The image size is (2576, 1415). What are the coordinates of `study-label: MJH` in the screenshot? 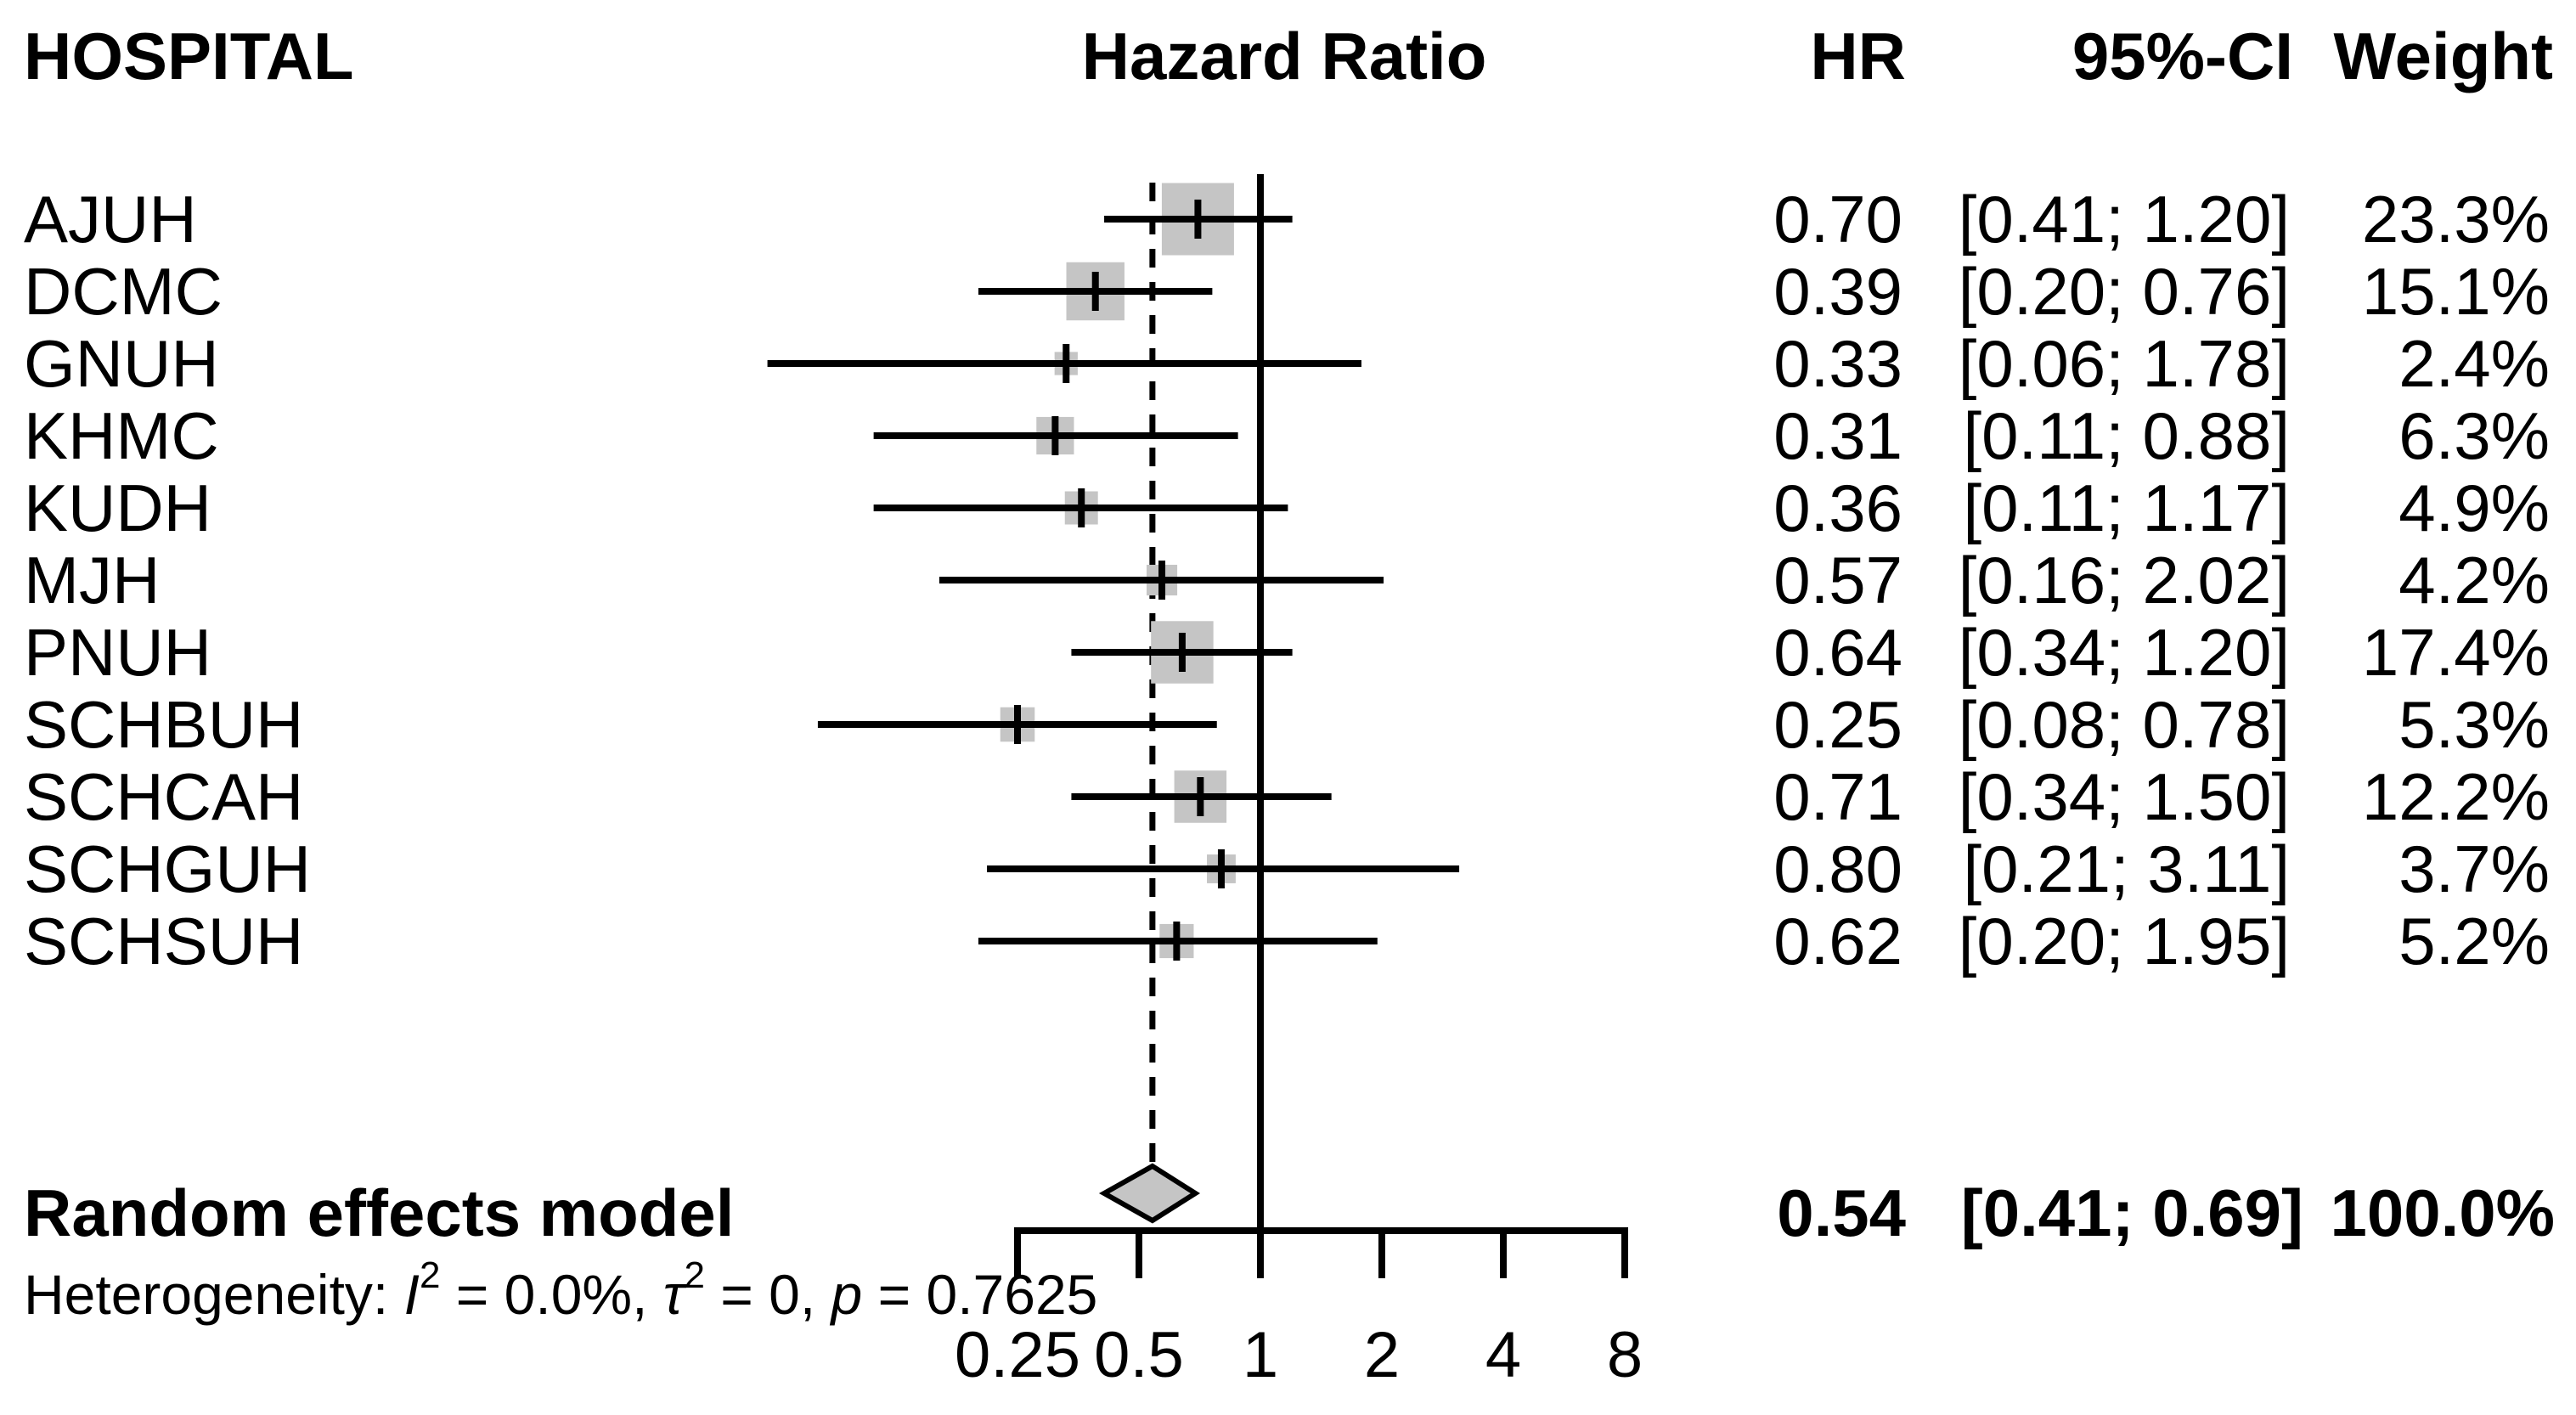 It's located at (92, 580).